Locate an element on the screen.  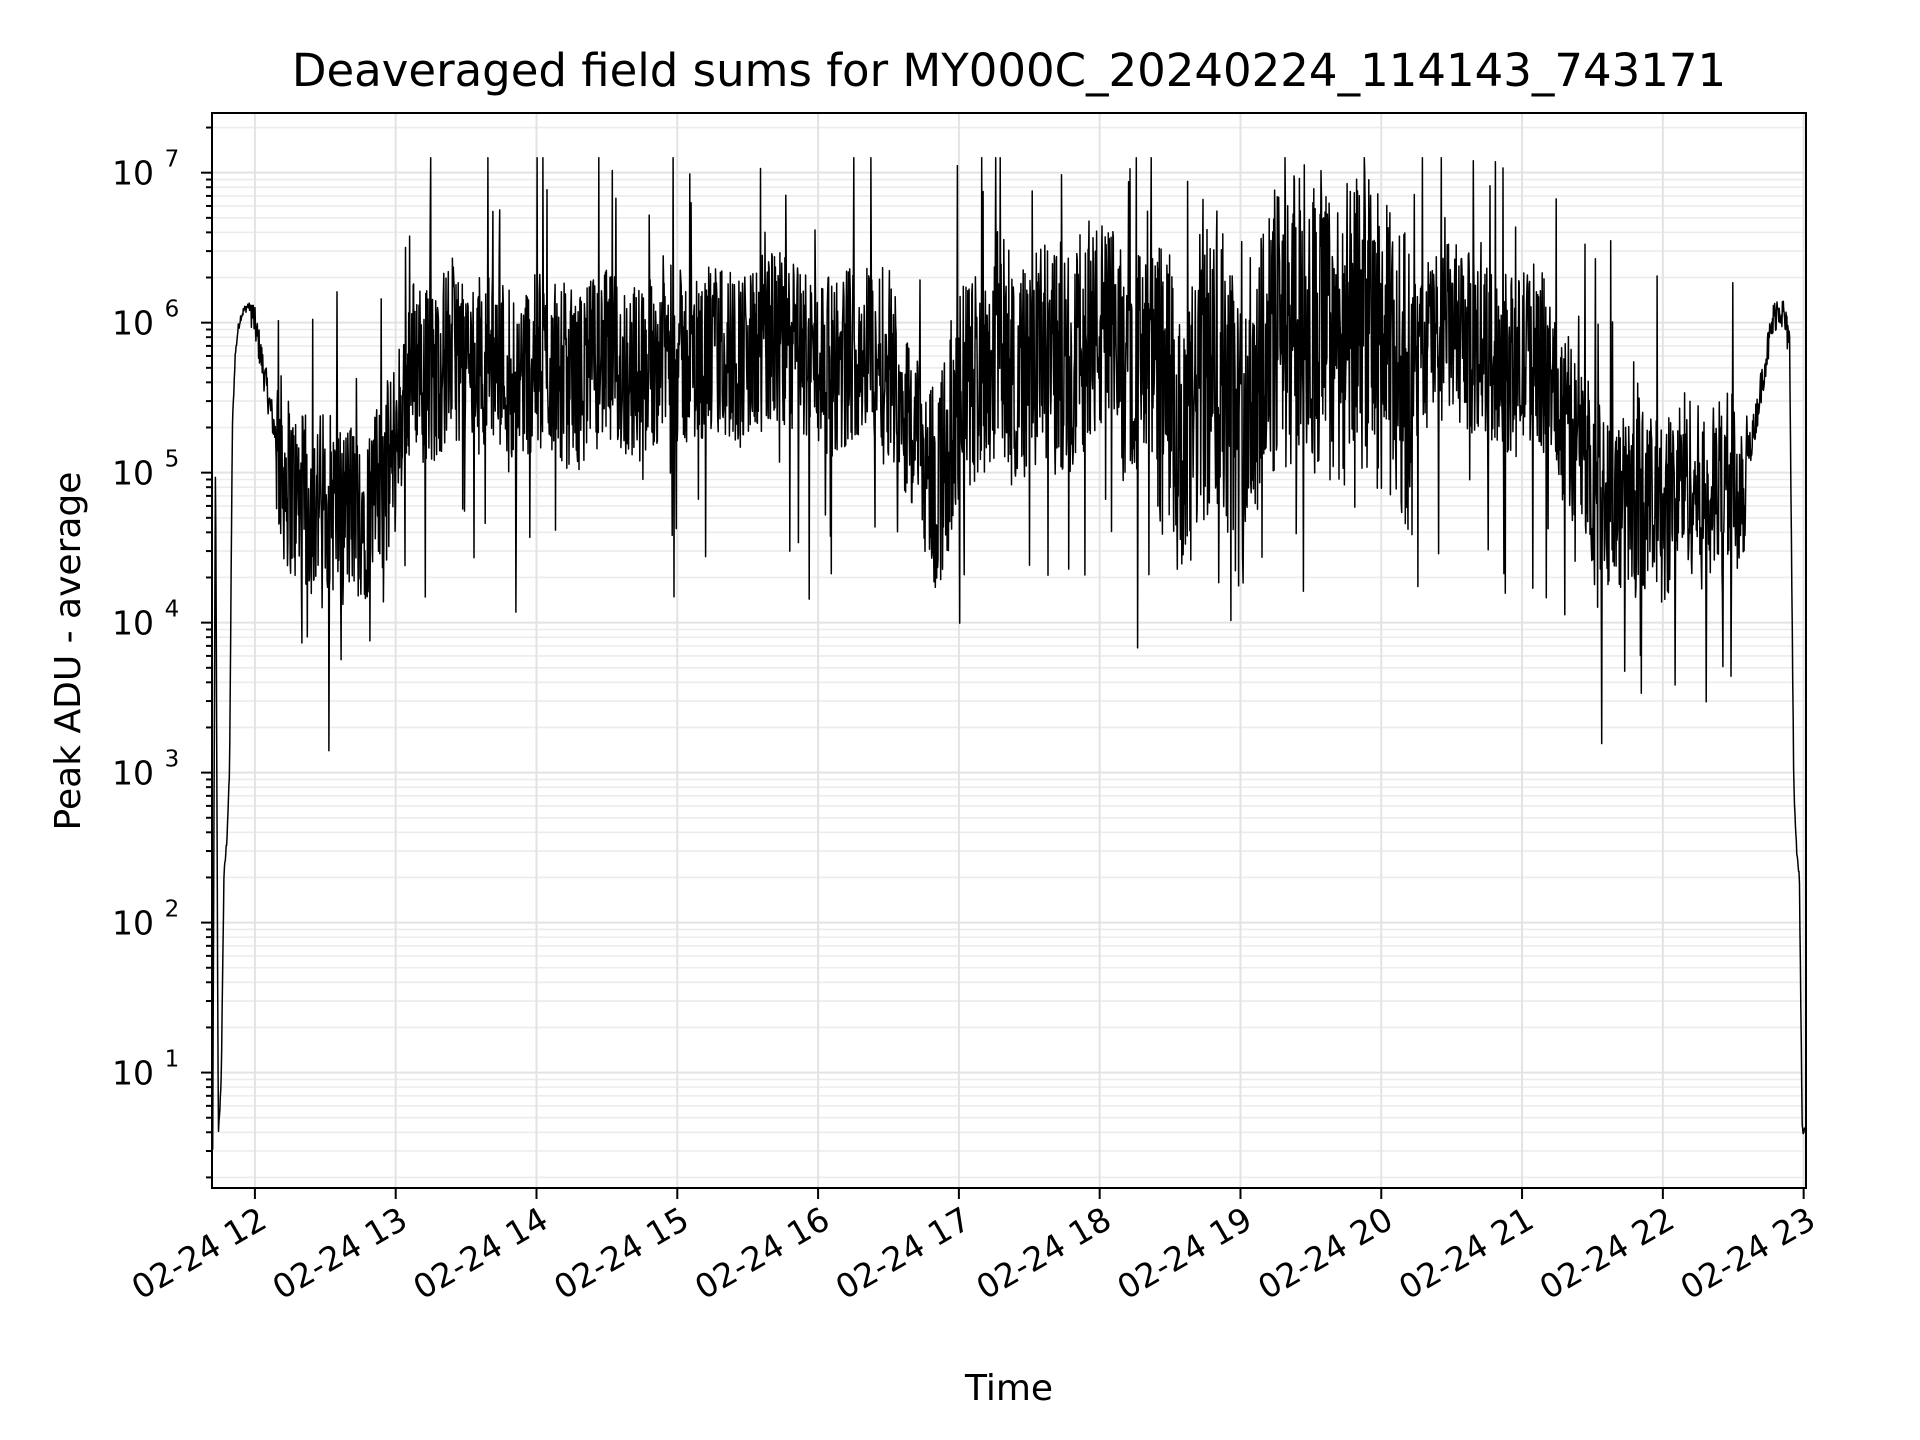
y-tick-exponent: 3 is located at coordinates (172, 760).